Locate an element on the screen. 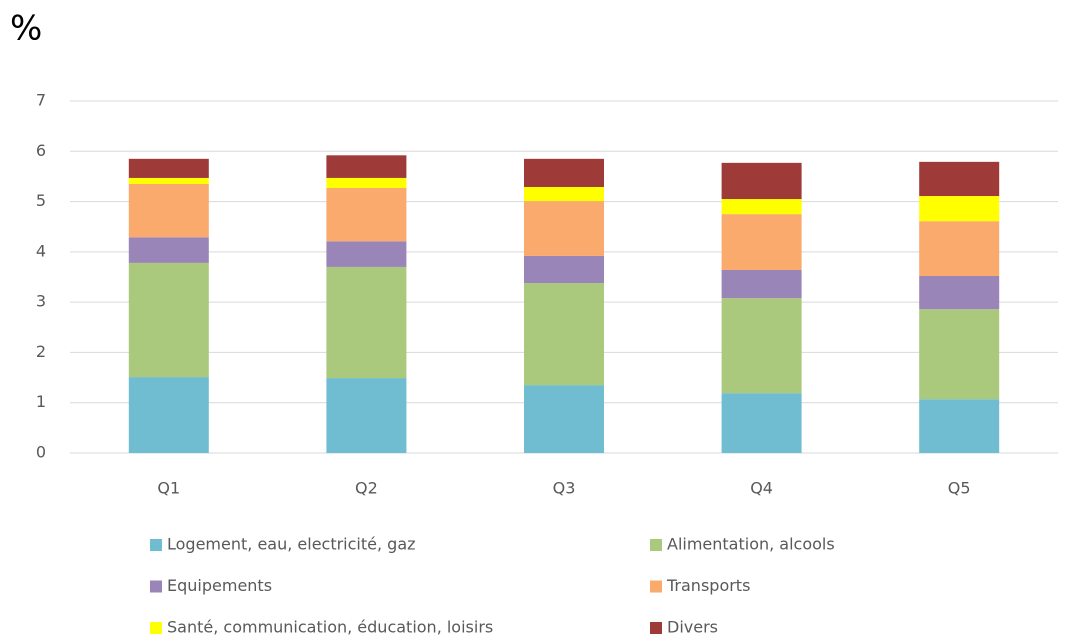  x-tick-label: Q2 is located at coordinates (366, 488).